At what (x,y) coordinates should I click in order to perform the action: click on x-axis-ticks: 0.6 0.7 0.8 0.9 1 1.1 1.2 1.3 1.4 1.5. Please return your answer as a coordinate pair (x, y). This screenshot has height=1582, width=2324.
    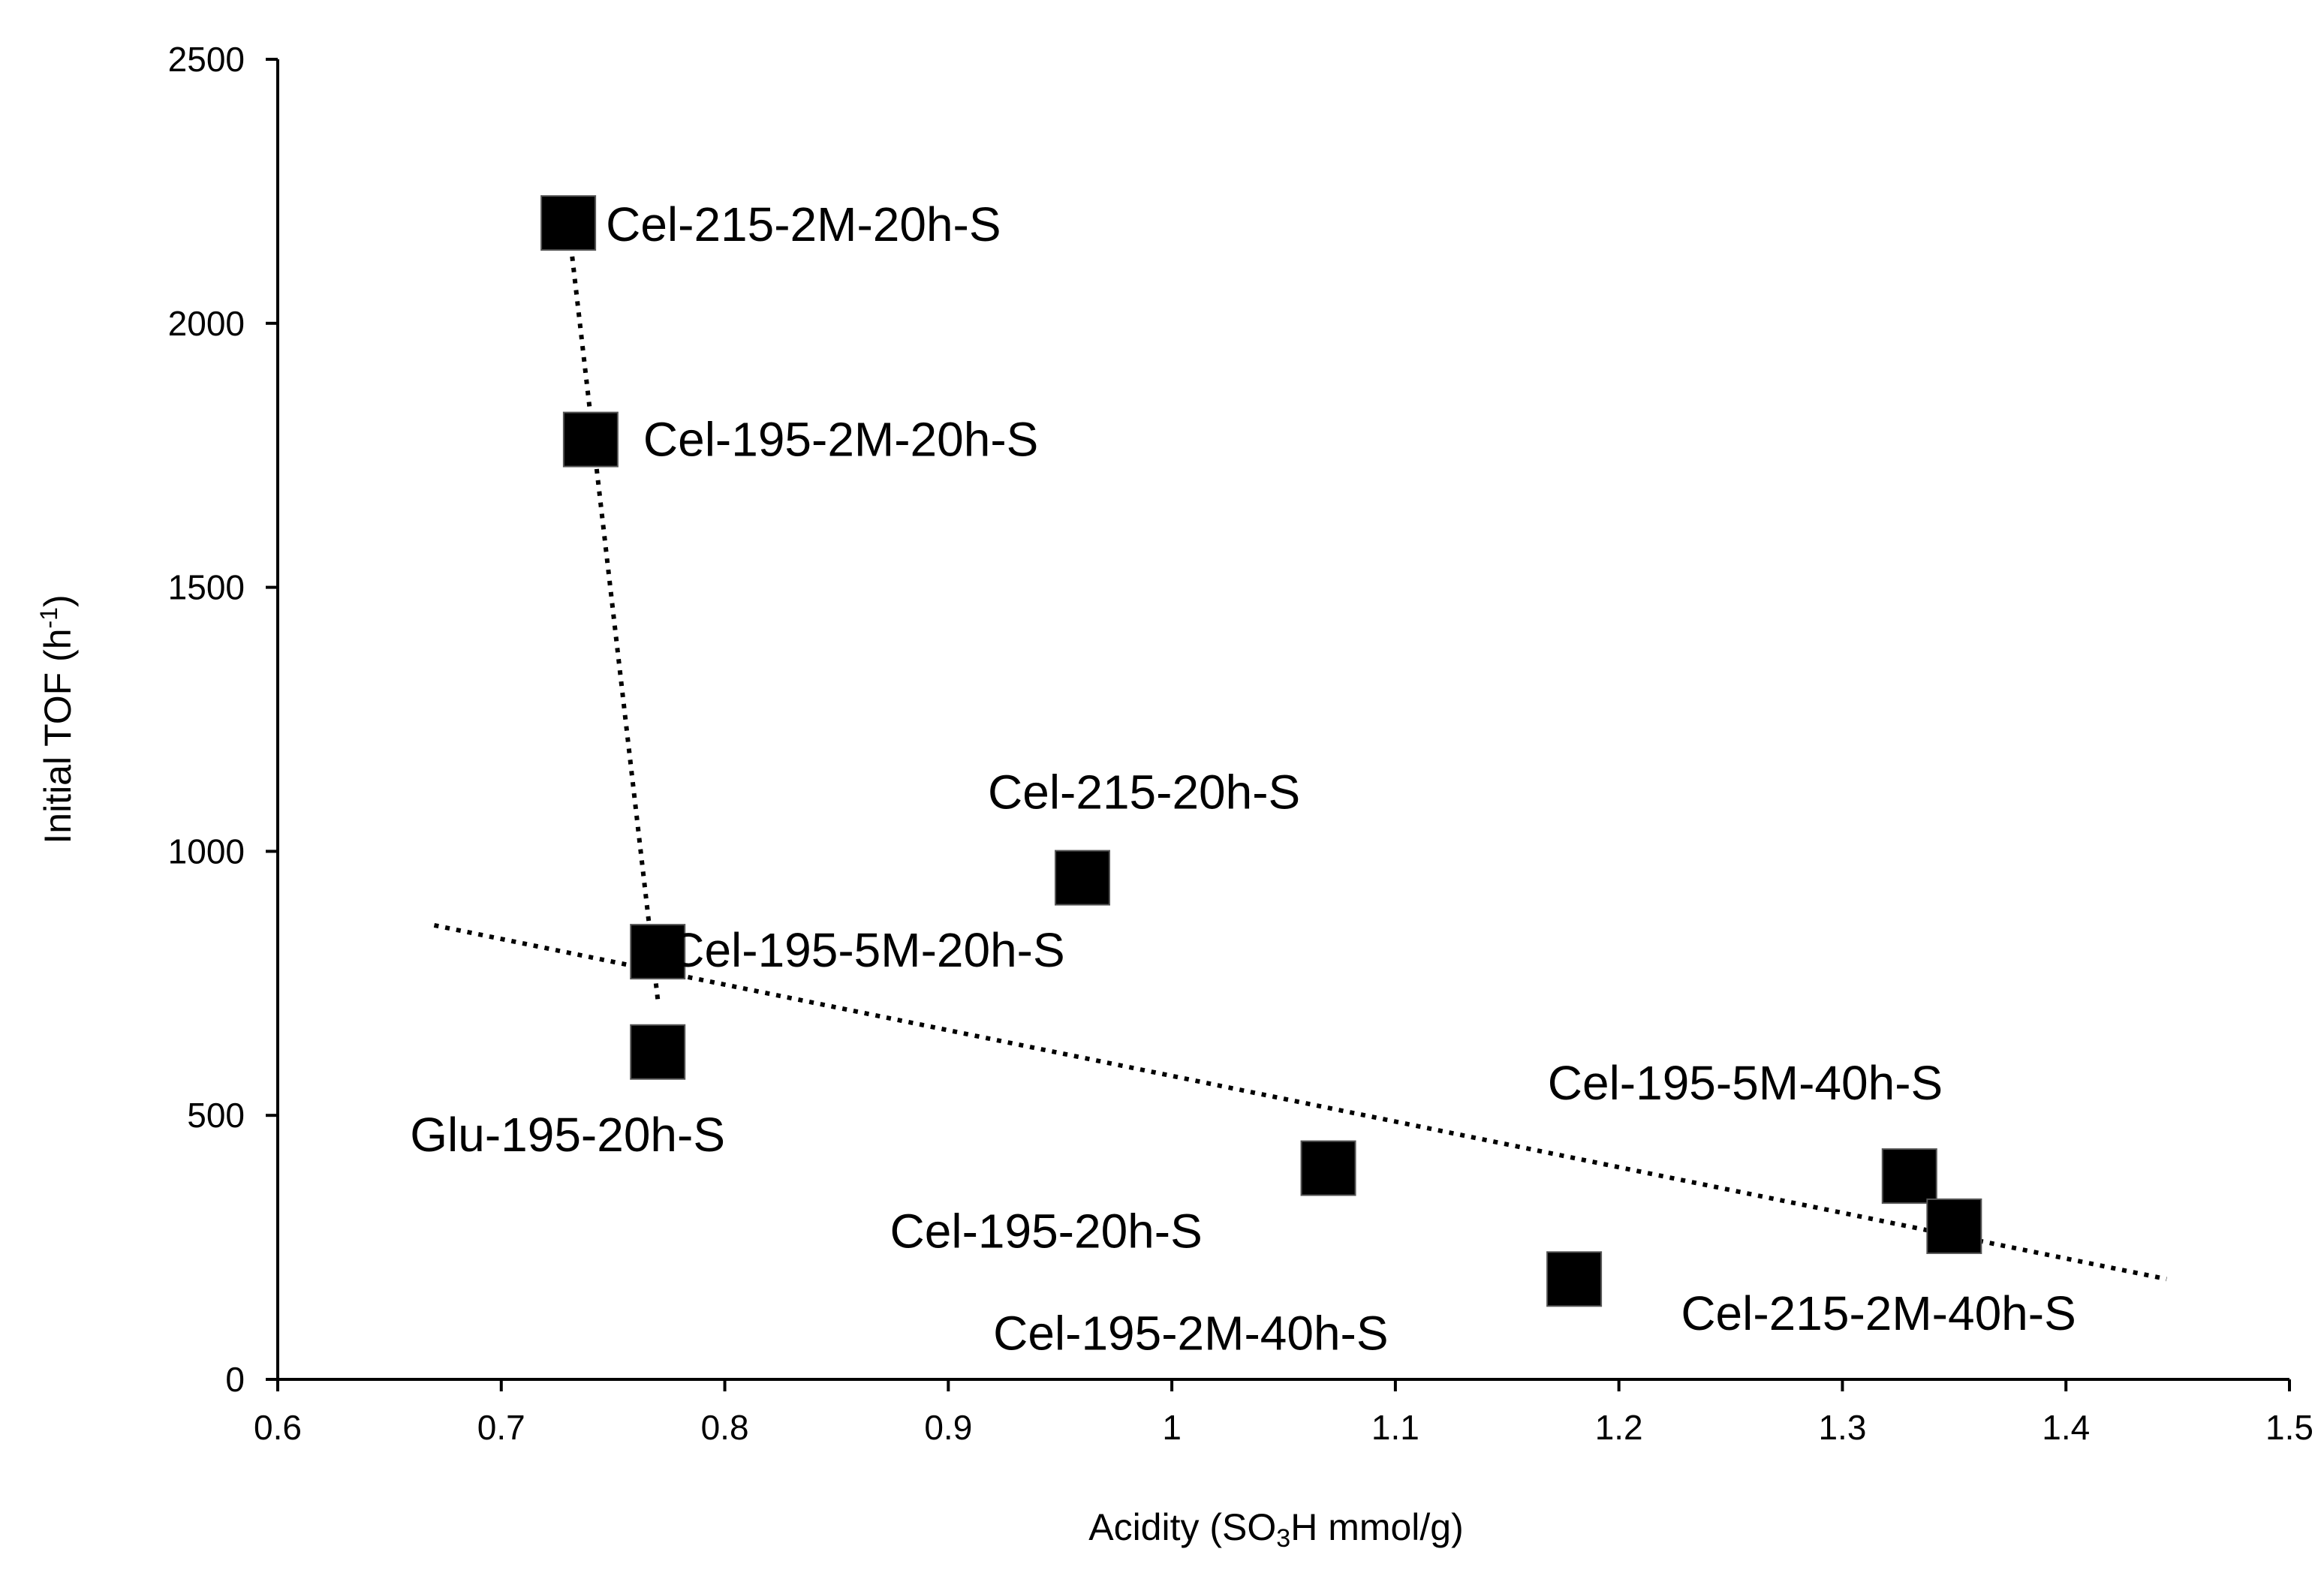
    Looking at the image, I should click on (1283, 1413).